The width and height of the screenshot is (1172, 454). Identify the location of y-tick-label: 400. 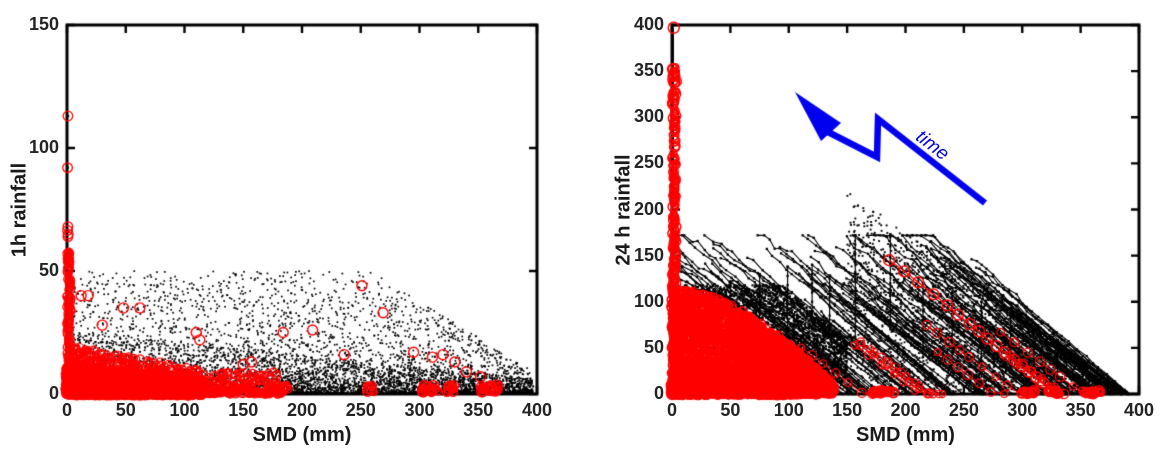
(648, 24).